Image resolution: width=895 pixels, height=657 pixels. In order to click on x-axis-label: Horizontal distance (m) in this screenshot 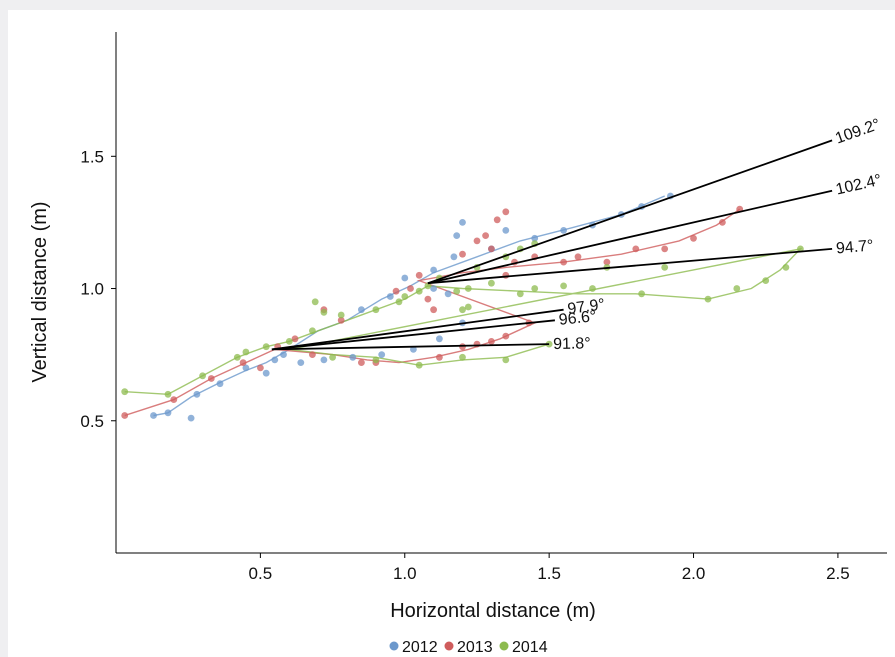, I will do `click(493, 611)`.